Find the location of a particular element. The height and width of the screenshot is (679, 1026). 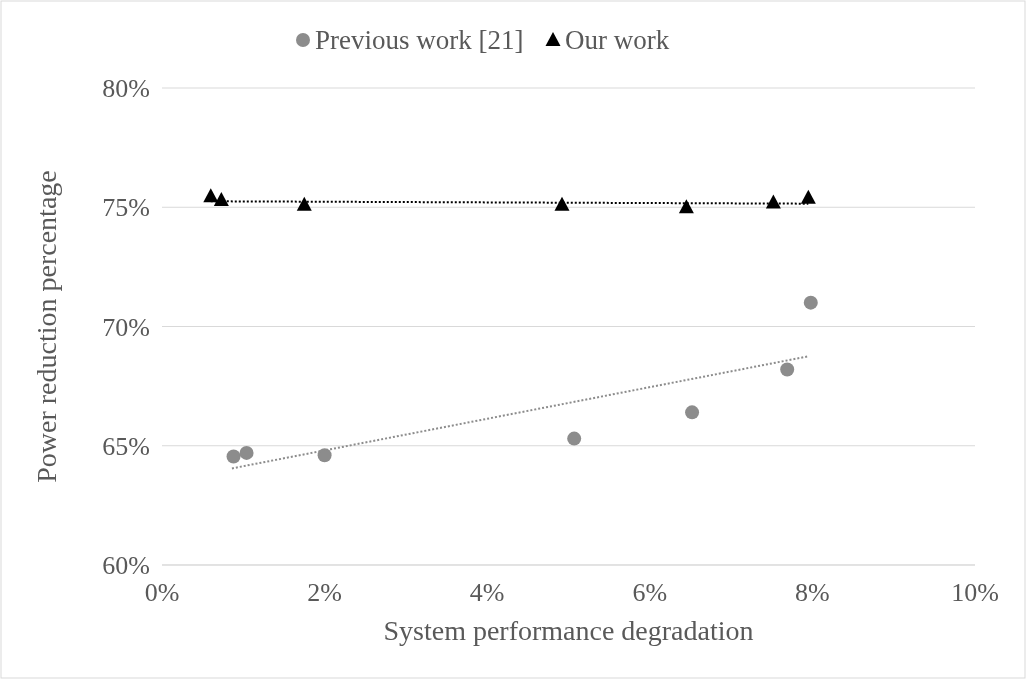

x-tick-label: 8% is located at coordinates (812, 592).